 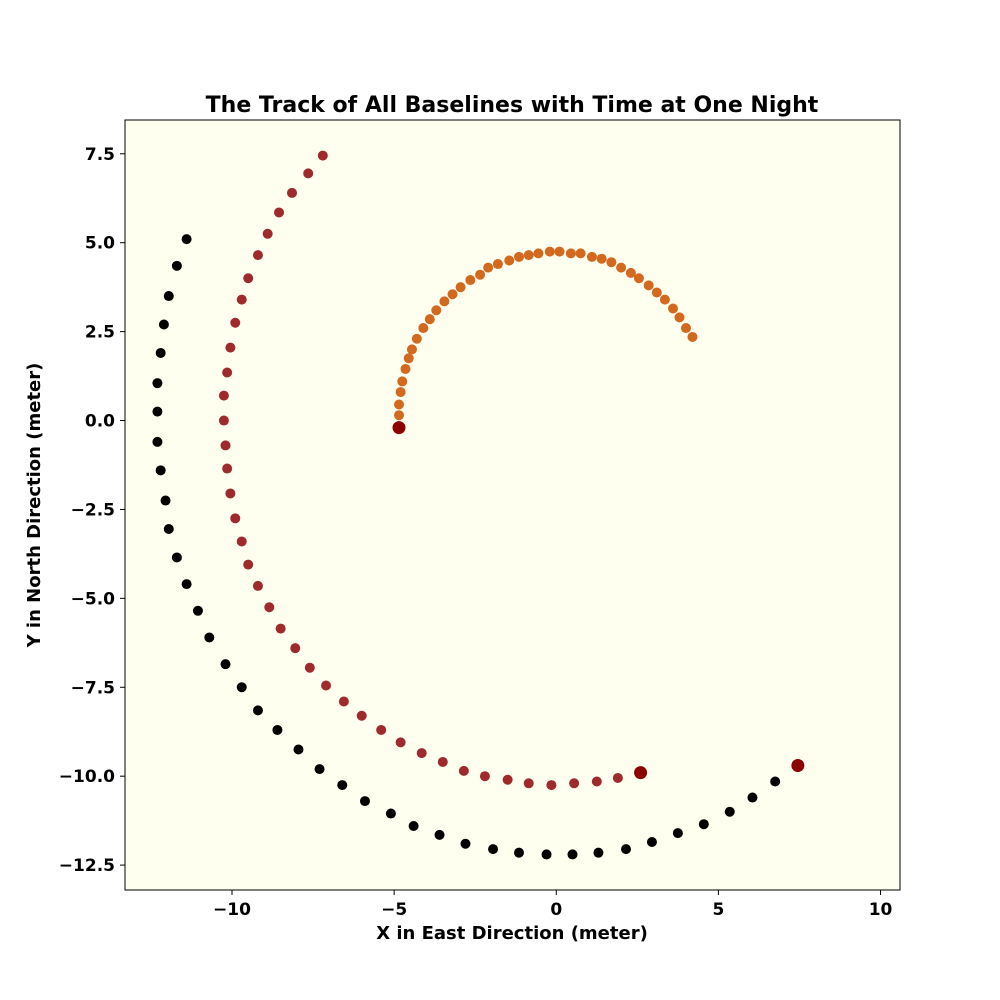 I want to click on x-tick-label: 10, so click(x=881, y=910).